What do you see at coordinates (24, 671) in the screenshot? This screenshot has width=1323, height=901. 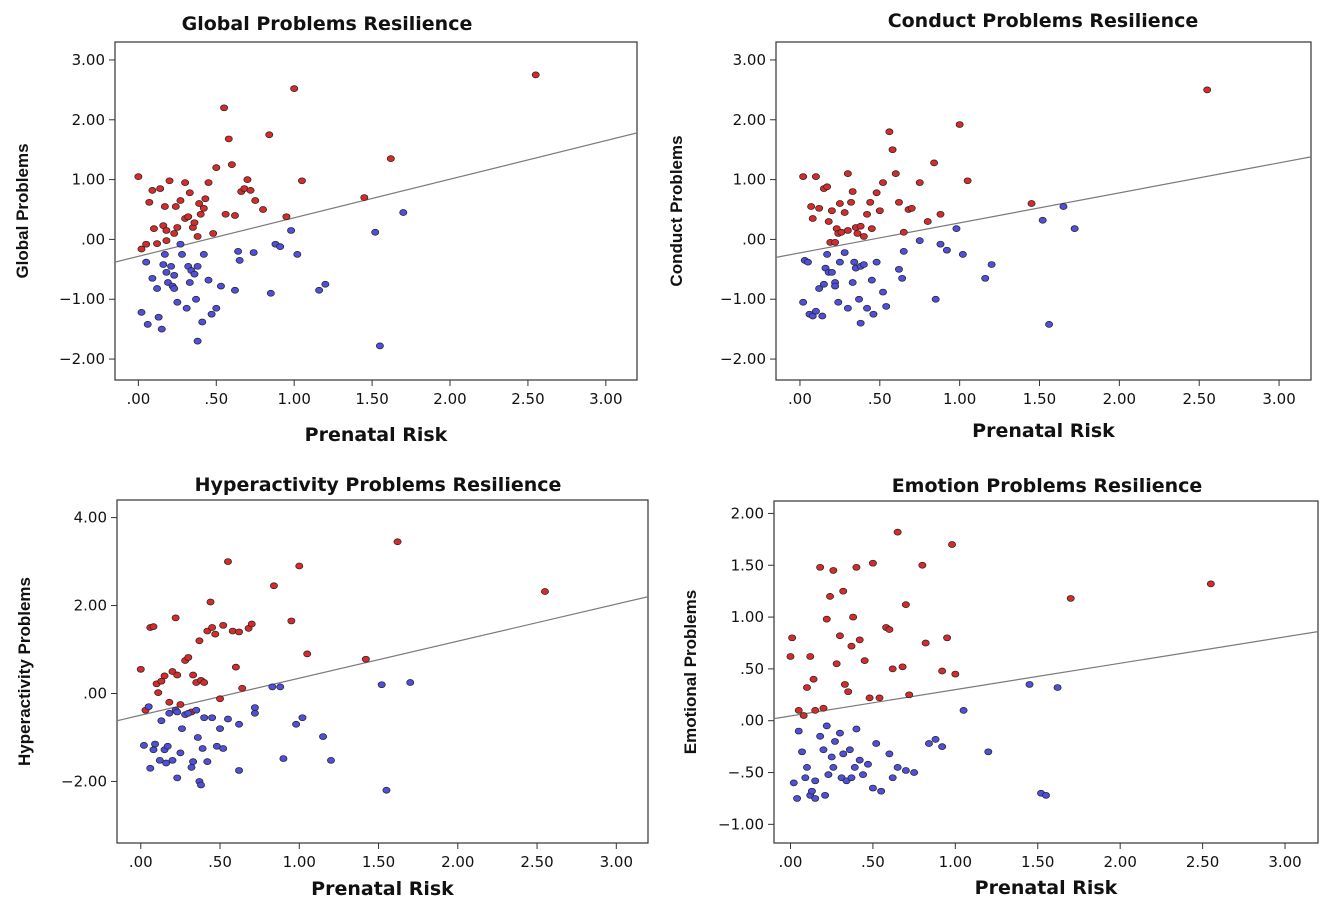 I see `y-axis-label: Hyperactivity Problems` at bounding box center [24, 671].